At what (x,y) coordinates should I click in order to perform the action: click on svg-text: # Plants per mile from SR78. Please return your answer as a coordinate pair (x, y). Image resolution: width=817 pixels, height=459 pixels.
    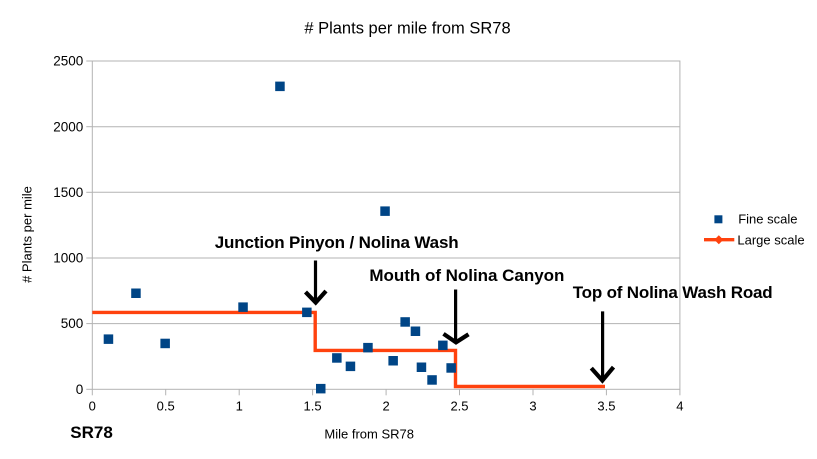
    Looking at the image, I should click on (407, 28).